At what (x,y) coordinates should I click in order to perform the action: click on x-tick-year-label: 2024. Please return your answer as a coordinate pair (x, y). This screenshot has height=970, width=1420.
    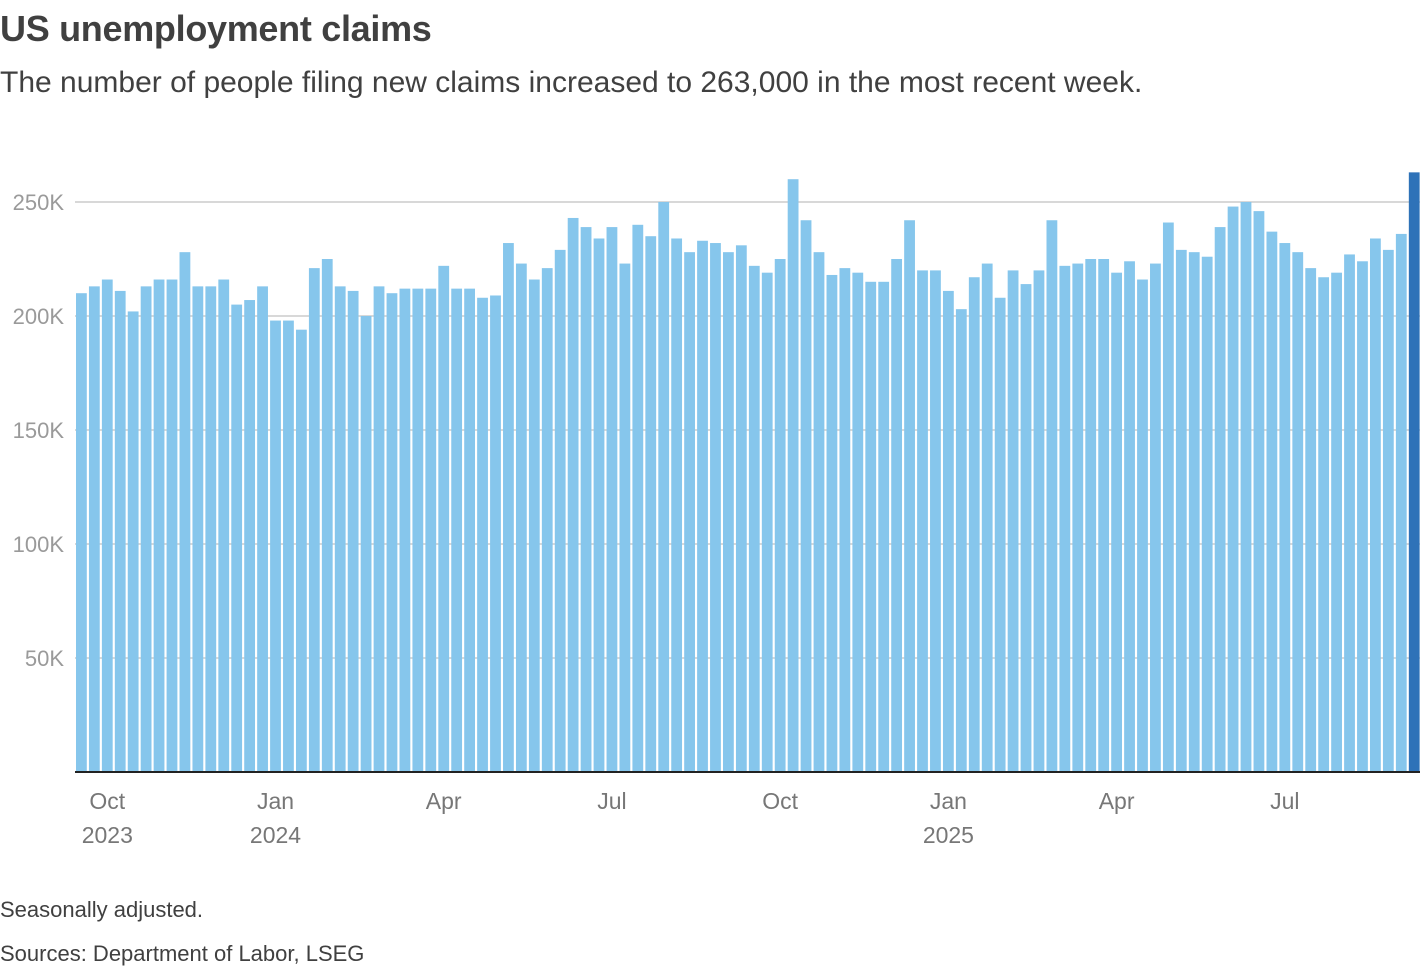
    Looking at the image, I should click on (275, 835).